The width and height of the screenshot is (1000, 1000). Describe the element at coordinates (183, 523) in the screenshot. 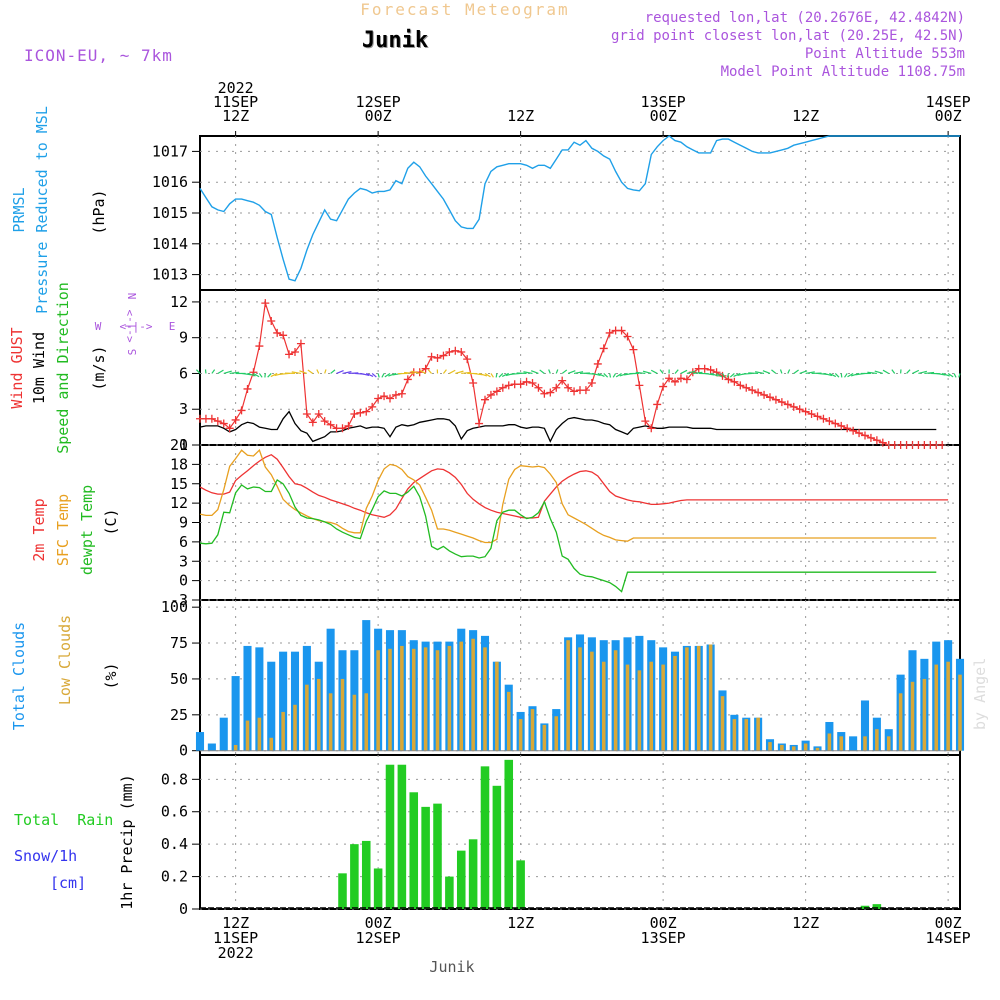

I see `y-tick-label: 9` at that location.